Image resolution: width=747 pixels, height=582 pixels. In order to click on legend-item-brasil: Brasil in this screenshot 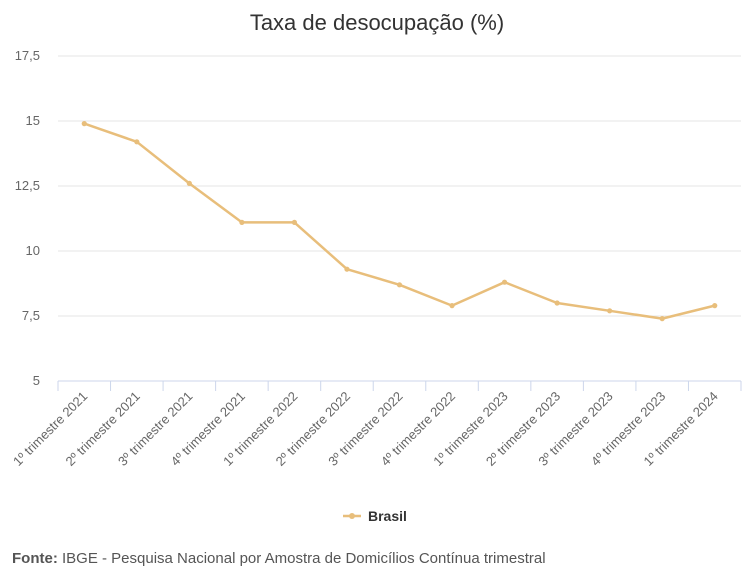, I will do `click(387, 516)`.